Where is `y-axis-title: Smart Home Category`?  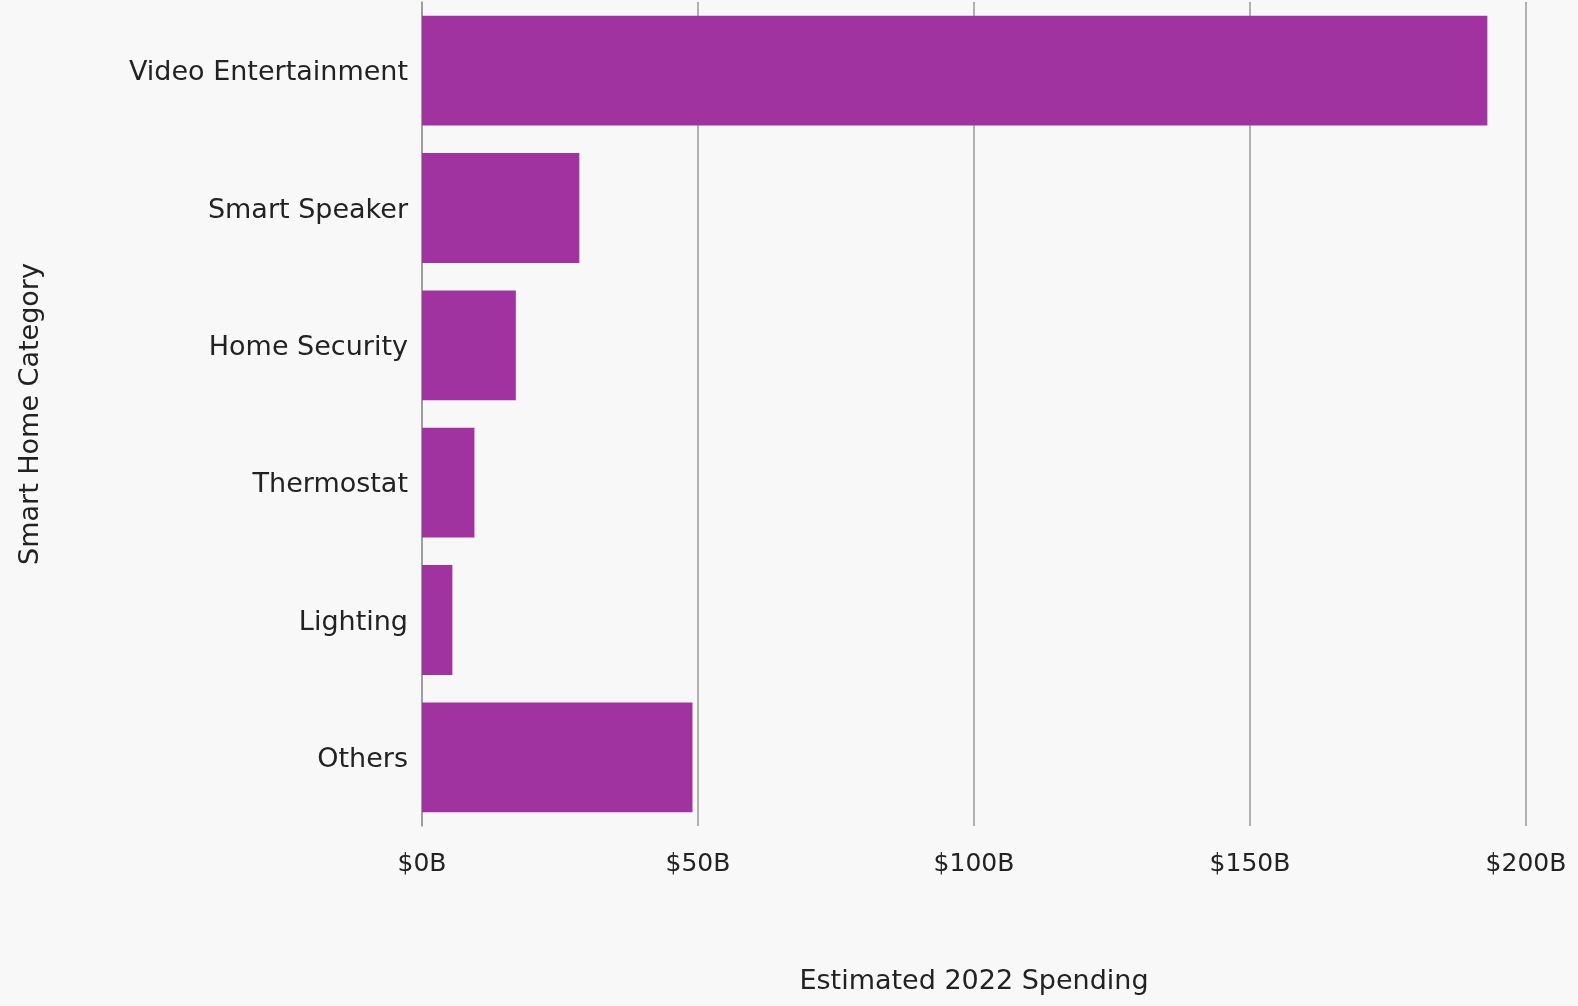
y-axis-title: Smart Home Category is located at coordinates (28, 414).